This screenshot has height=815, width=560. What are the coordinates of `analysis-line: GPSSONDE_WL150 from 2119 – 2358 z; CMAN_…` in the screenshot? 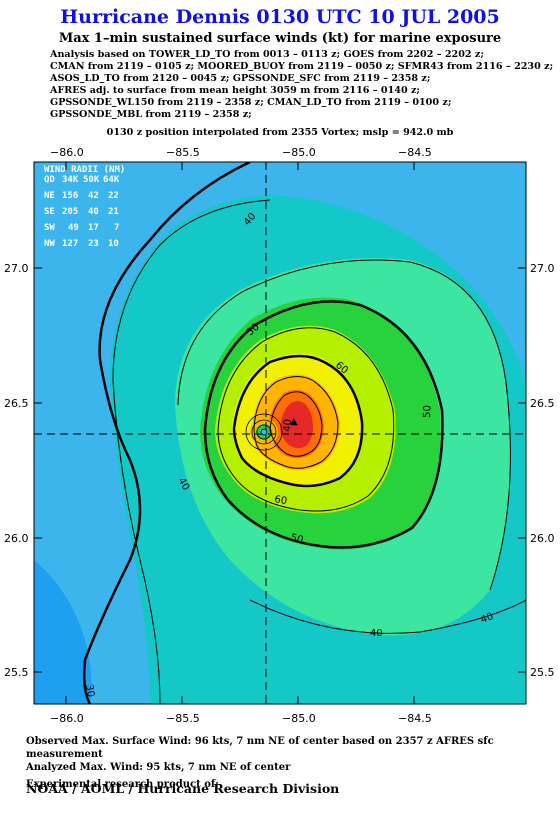 It's located at (251, 103).